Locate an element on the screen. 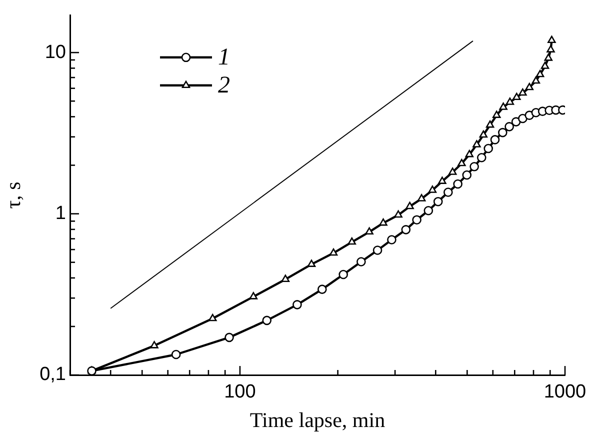 The height and width of the screenshot is (436, 598). x-tick-label: 1000 is located at coordinates (565, 392).